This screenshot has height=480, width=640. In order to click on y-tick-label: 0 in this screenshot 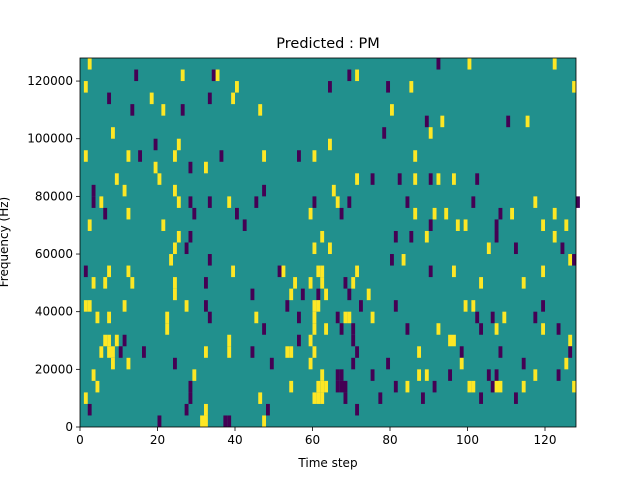, I will do `click(69, 427)`.